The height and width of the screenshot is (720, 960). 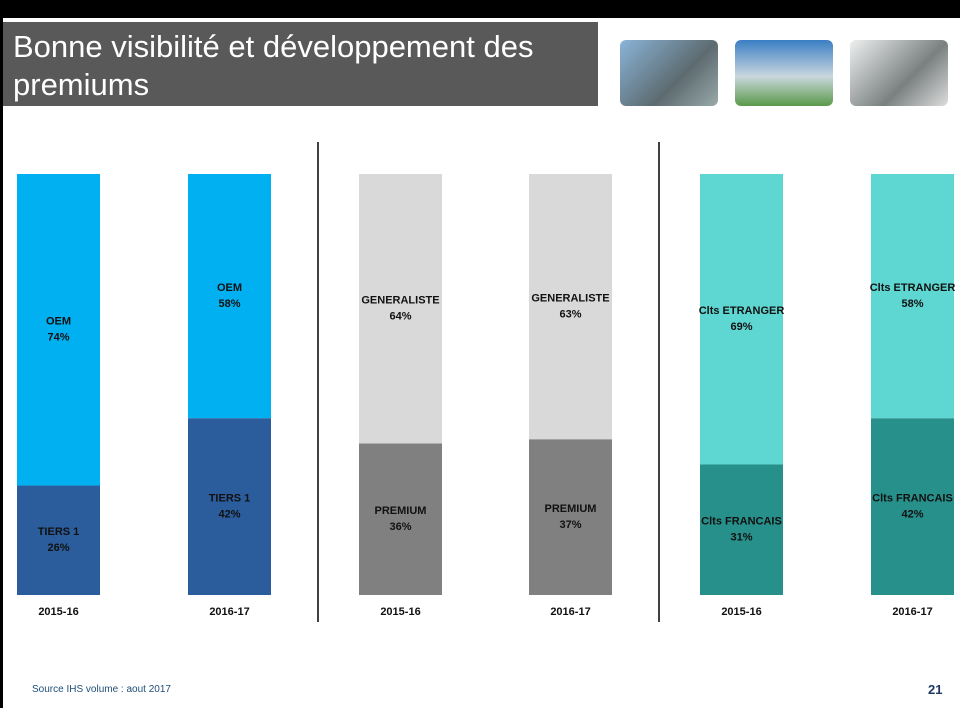 What do you see at coordinates (1, 363) in the screenshot?
I see `left-bar` at bounding box center [1, 363].